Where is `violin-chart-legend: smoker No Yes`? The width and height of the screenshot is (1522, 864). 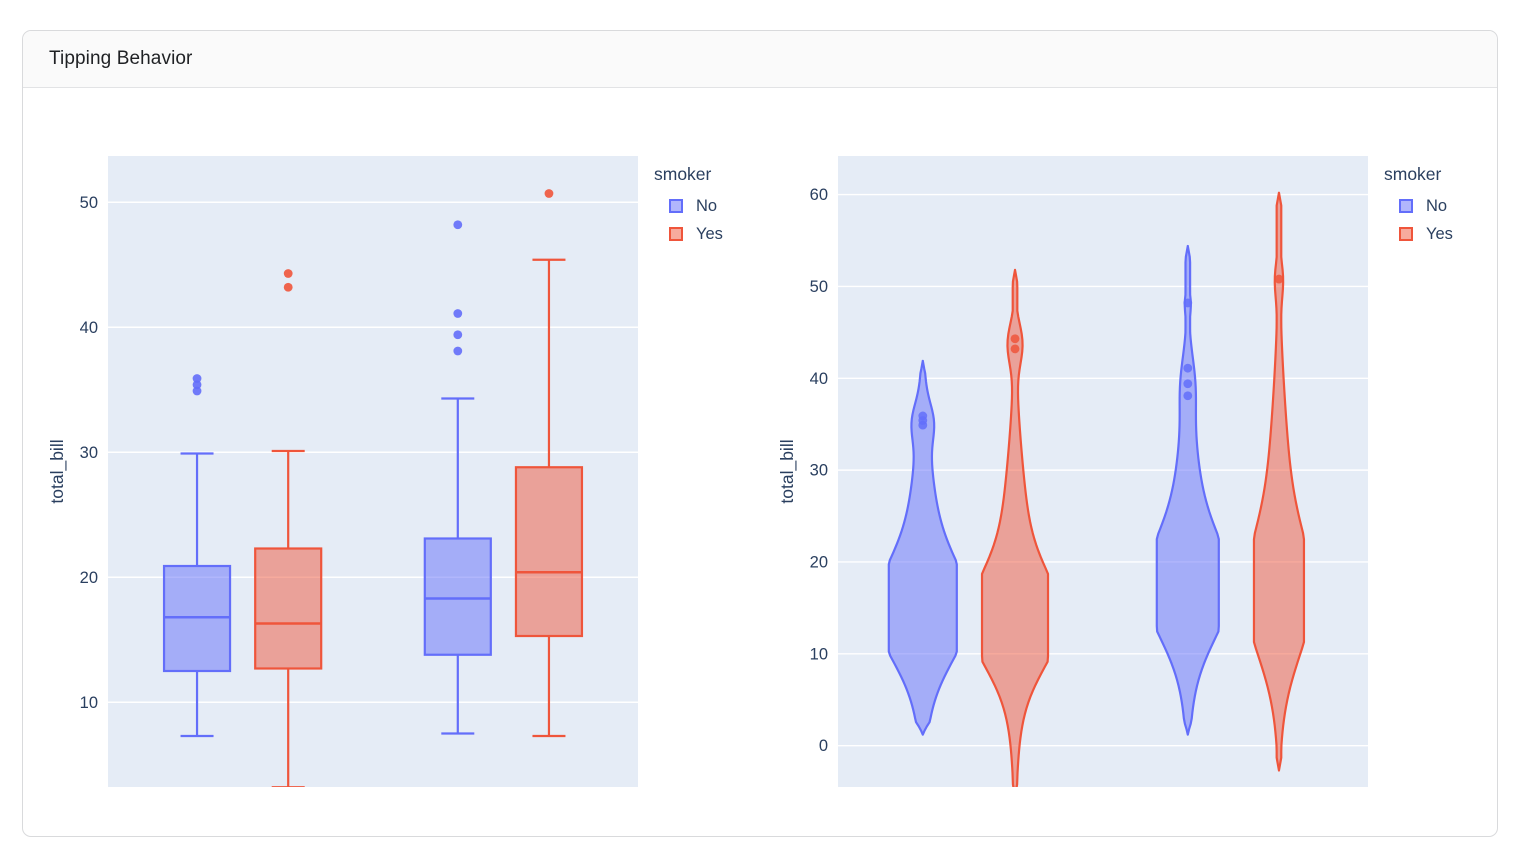 violin-chart-legend: smoker No Yes is located at coordinates (1418, 206).